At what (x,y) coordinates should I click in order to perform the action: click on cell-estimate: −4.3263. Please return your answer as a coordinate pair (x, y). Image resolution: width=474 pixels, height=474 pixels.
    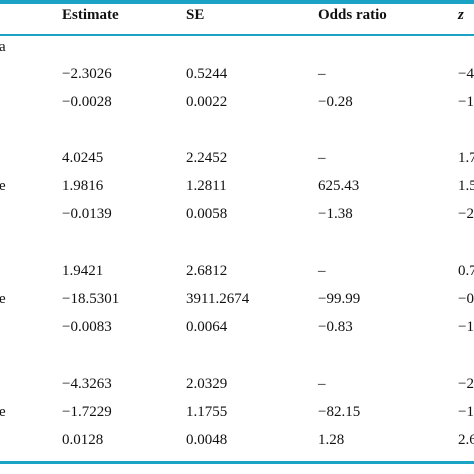
    Looking at the image, I should click on (87, 384).